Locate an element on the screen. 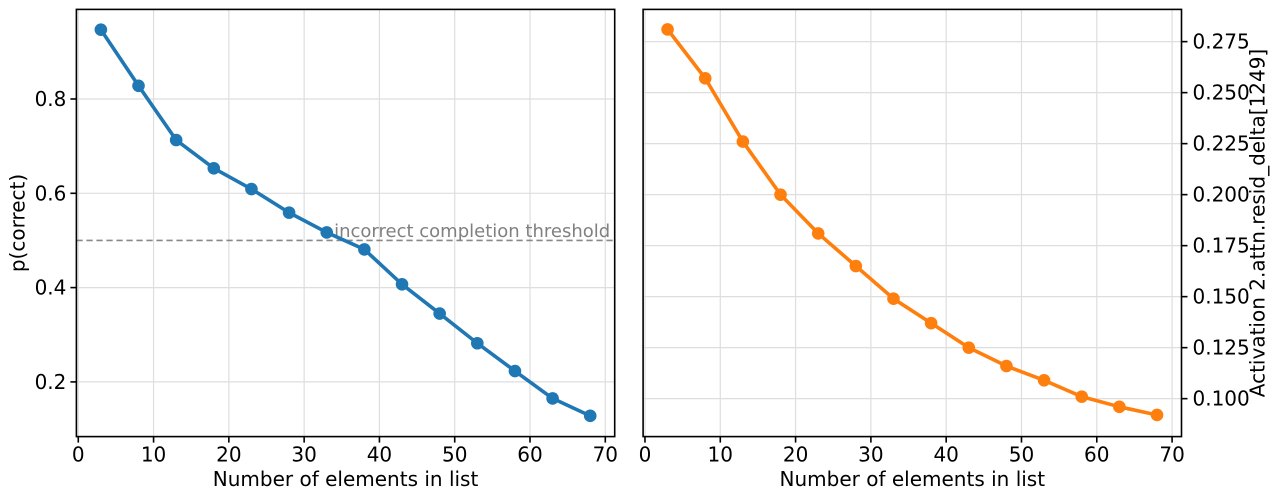 The image size is (1277, 492). y-tick-label: 0.275 is located at coordinates (1221, 42).